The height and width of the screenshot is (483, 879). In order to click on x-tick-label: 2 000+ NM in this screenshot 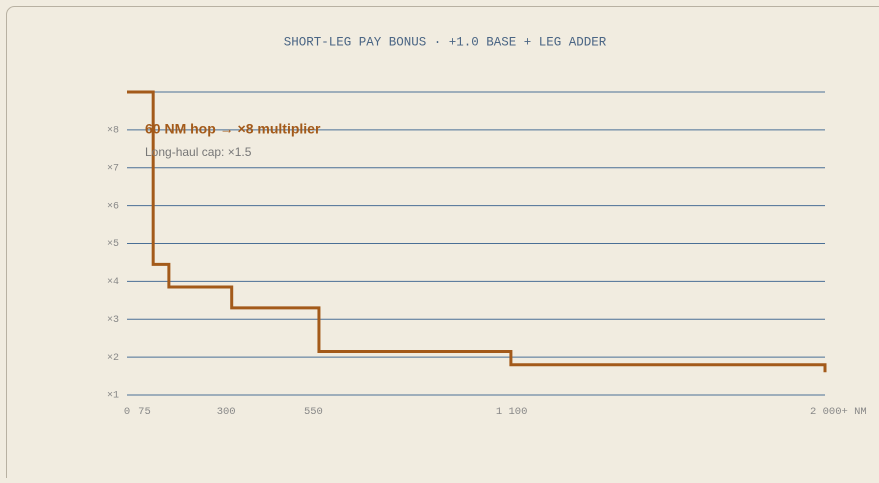, I will do `click(838, 412)`.